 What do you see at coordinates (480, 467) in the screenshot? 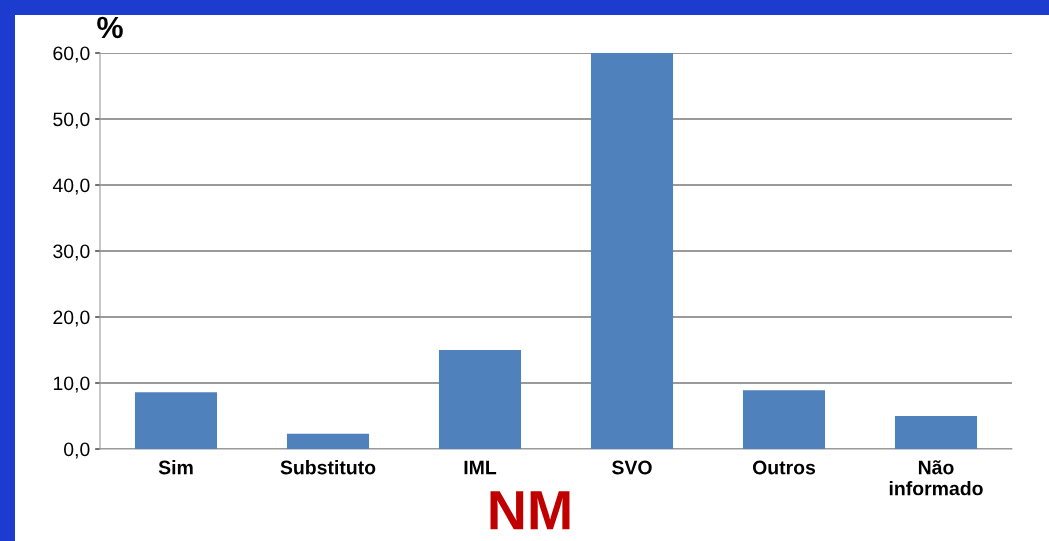
I see `x-tick-label: IML` at bounding box center [480, 467].